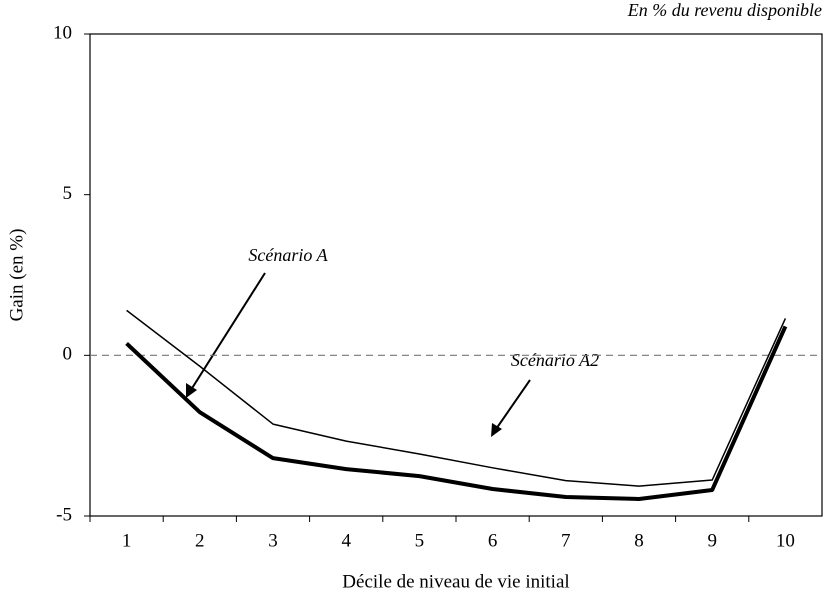  What do you see at coordinates (16, 275) in the screenshot?
I see `y-axis-label: Gain (en %)` at bounding box center [16, 275].